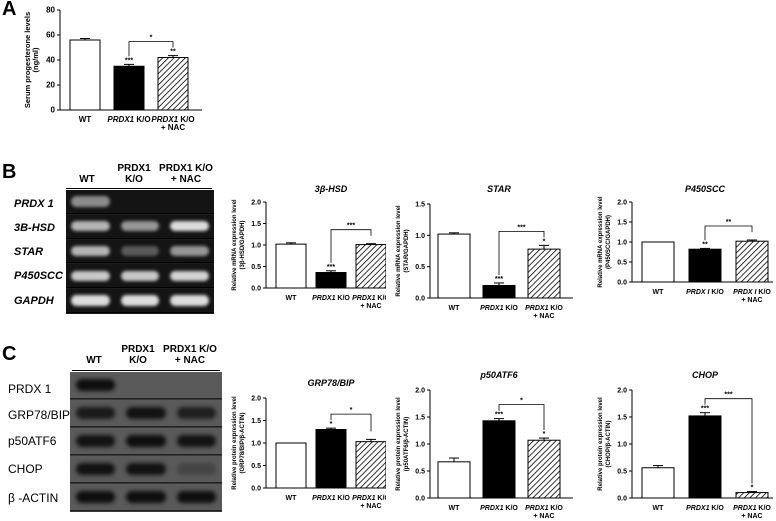  Describe the element at coordinates (50, 35) in the screenshot. I see `y-tick-label: 60` at that location.